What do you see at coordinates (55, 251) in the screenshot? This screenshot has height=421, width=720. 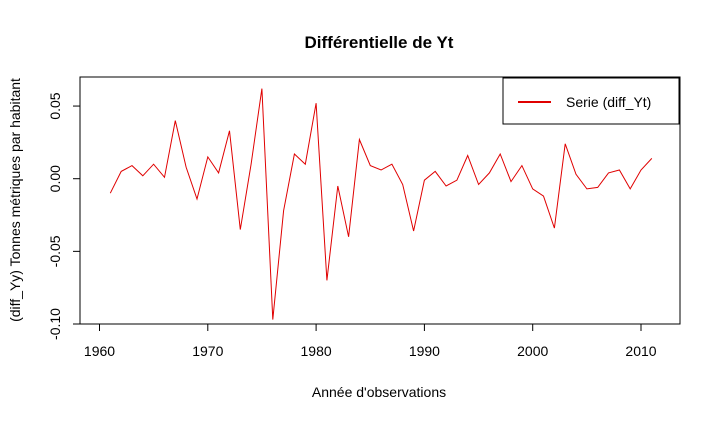 I see `y-tick-label: -0.05` at bounding box center [55, 251].